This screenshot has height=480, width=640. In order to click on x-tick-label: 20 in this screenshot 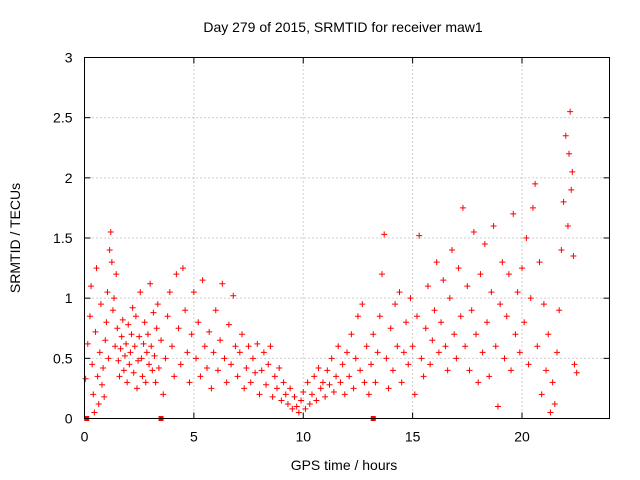, I will do `click(522, 437)`.